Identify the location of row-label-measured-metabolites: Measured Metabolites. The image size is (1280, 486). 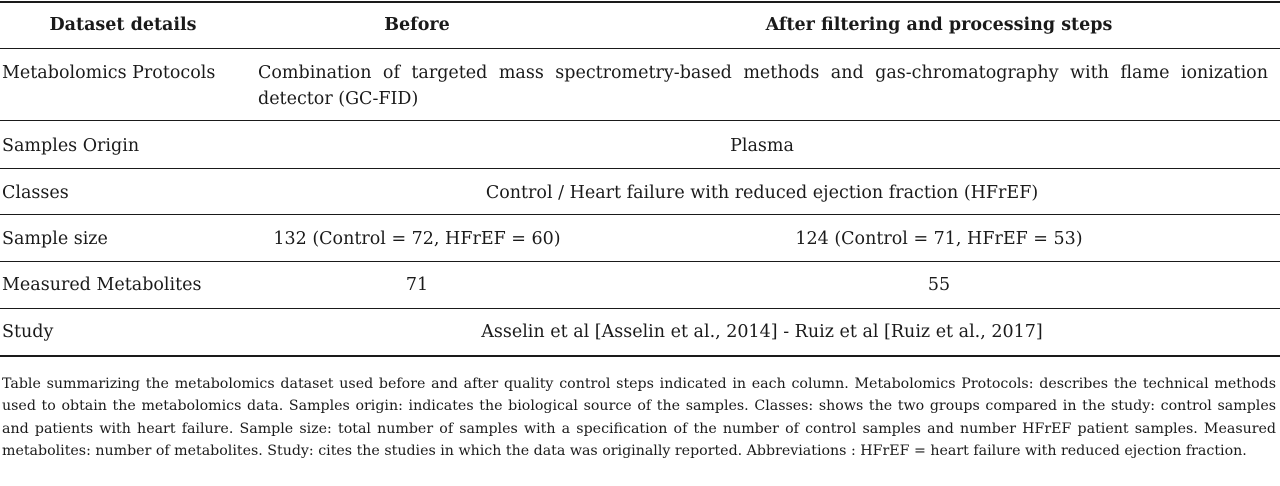
(102, 285).